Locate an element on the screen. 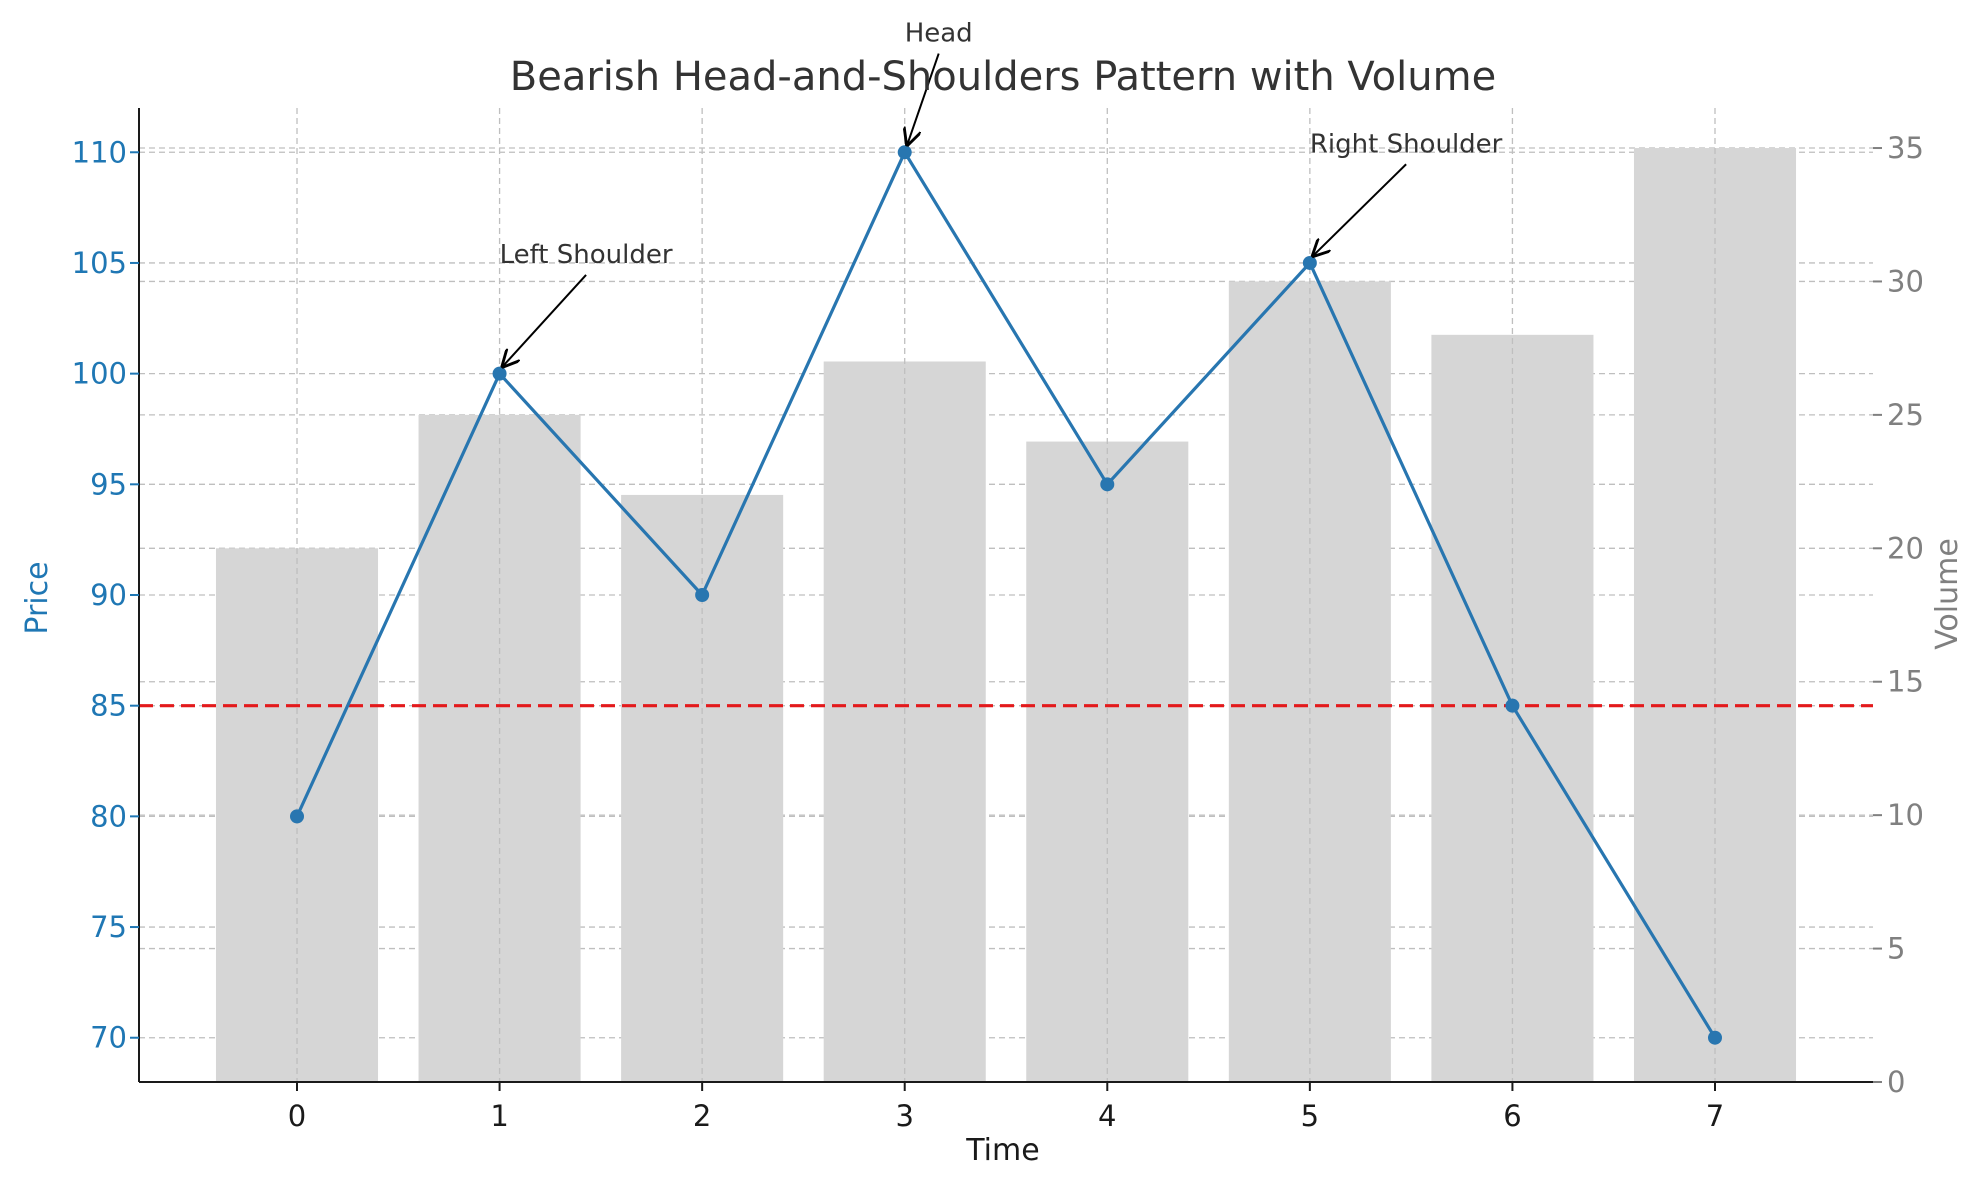  annotation-label: Right Shoulder is located at coordinates (1406, 144).